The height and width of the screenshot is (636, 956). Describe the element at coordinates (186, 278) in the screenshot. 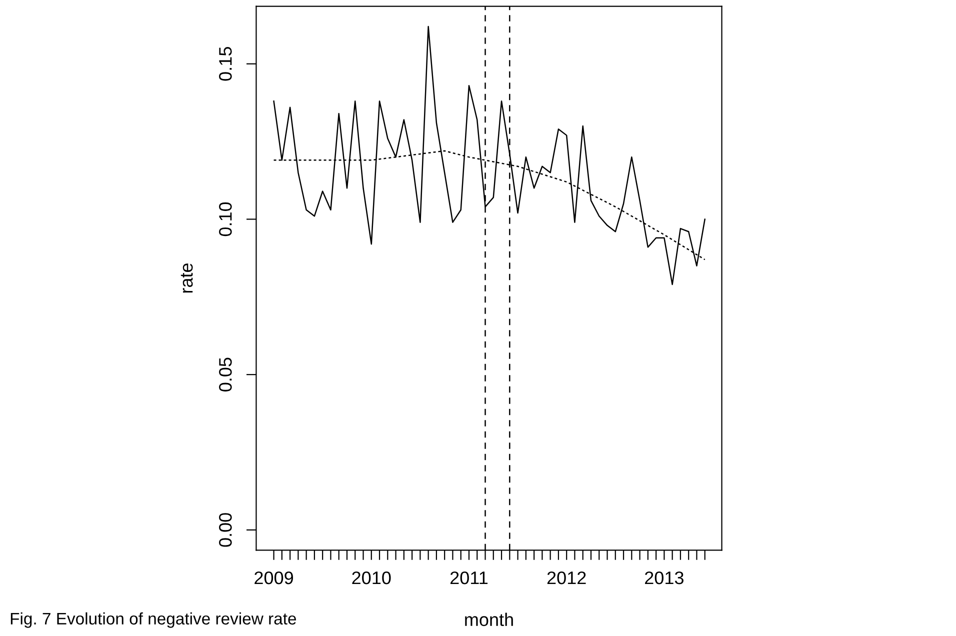

I see `y-axis-title: rate` at that location.